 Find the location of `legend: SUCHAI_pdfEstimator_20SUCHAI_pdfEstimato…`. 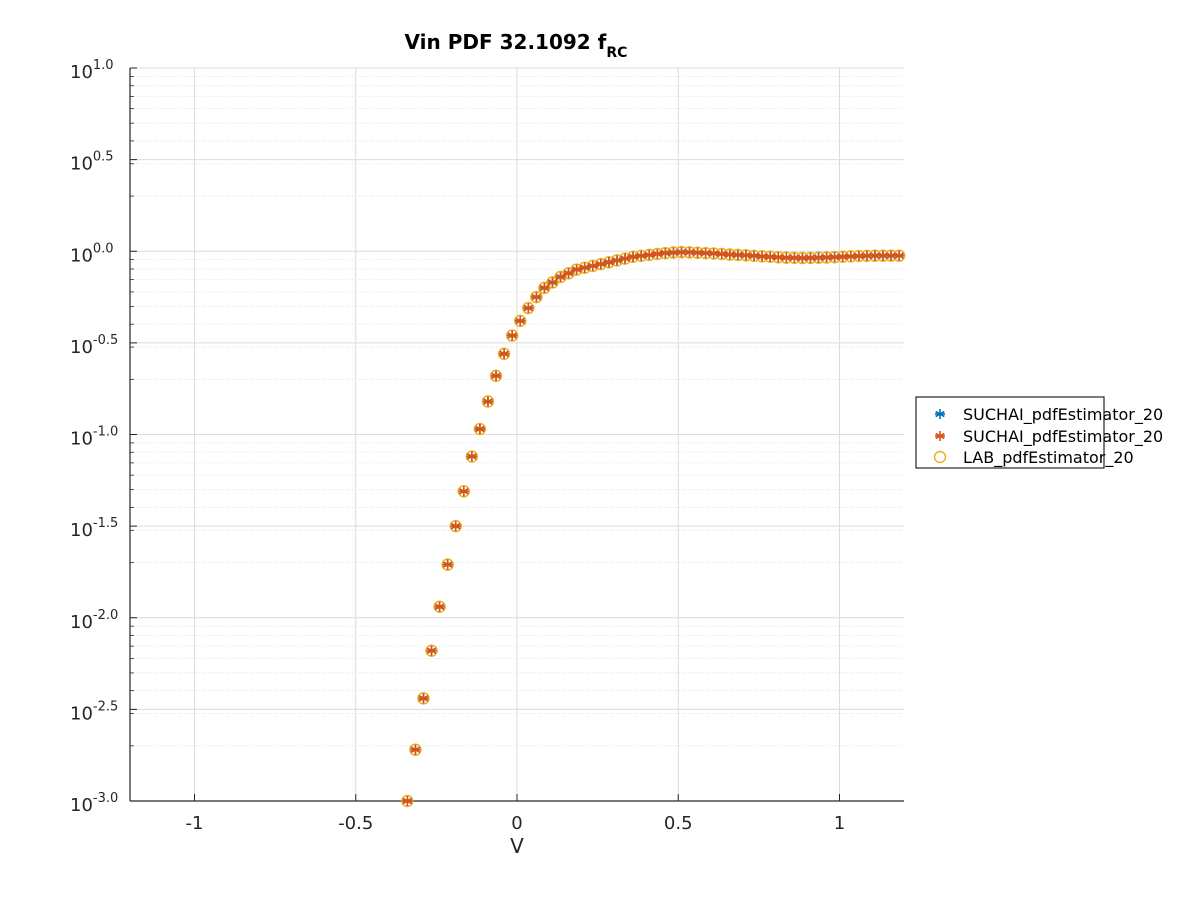

legend: SUCHAI_pdfEstimator_20SUCHAI_pdfEstimato… is located at coordinates (1039, 432).